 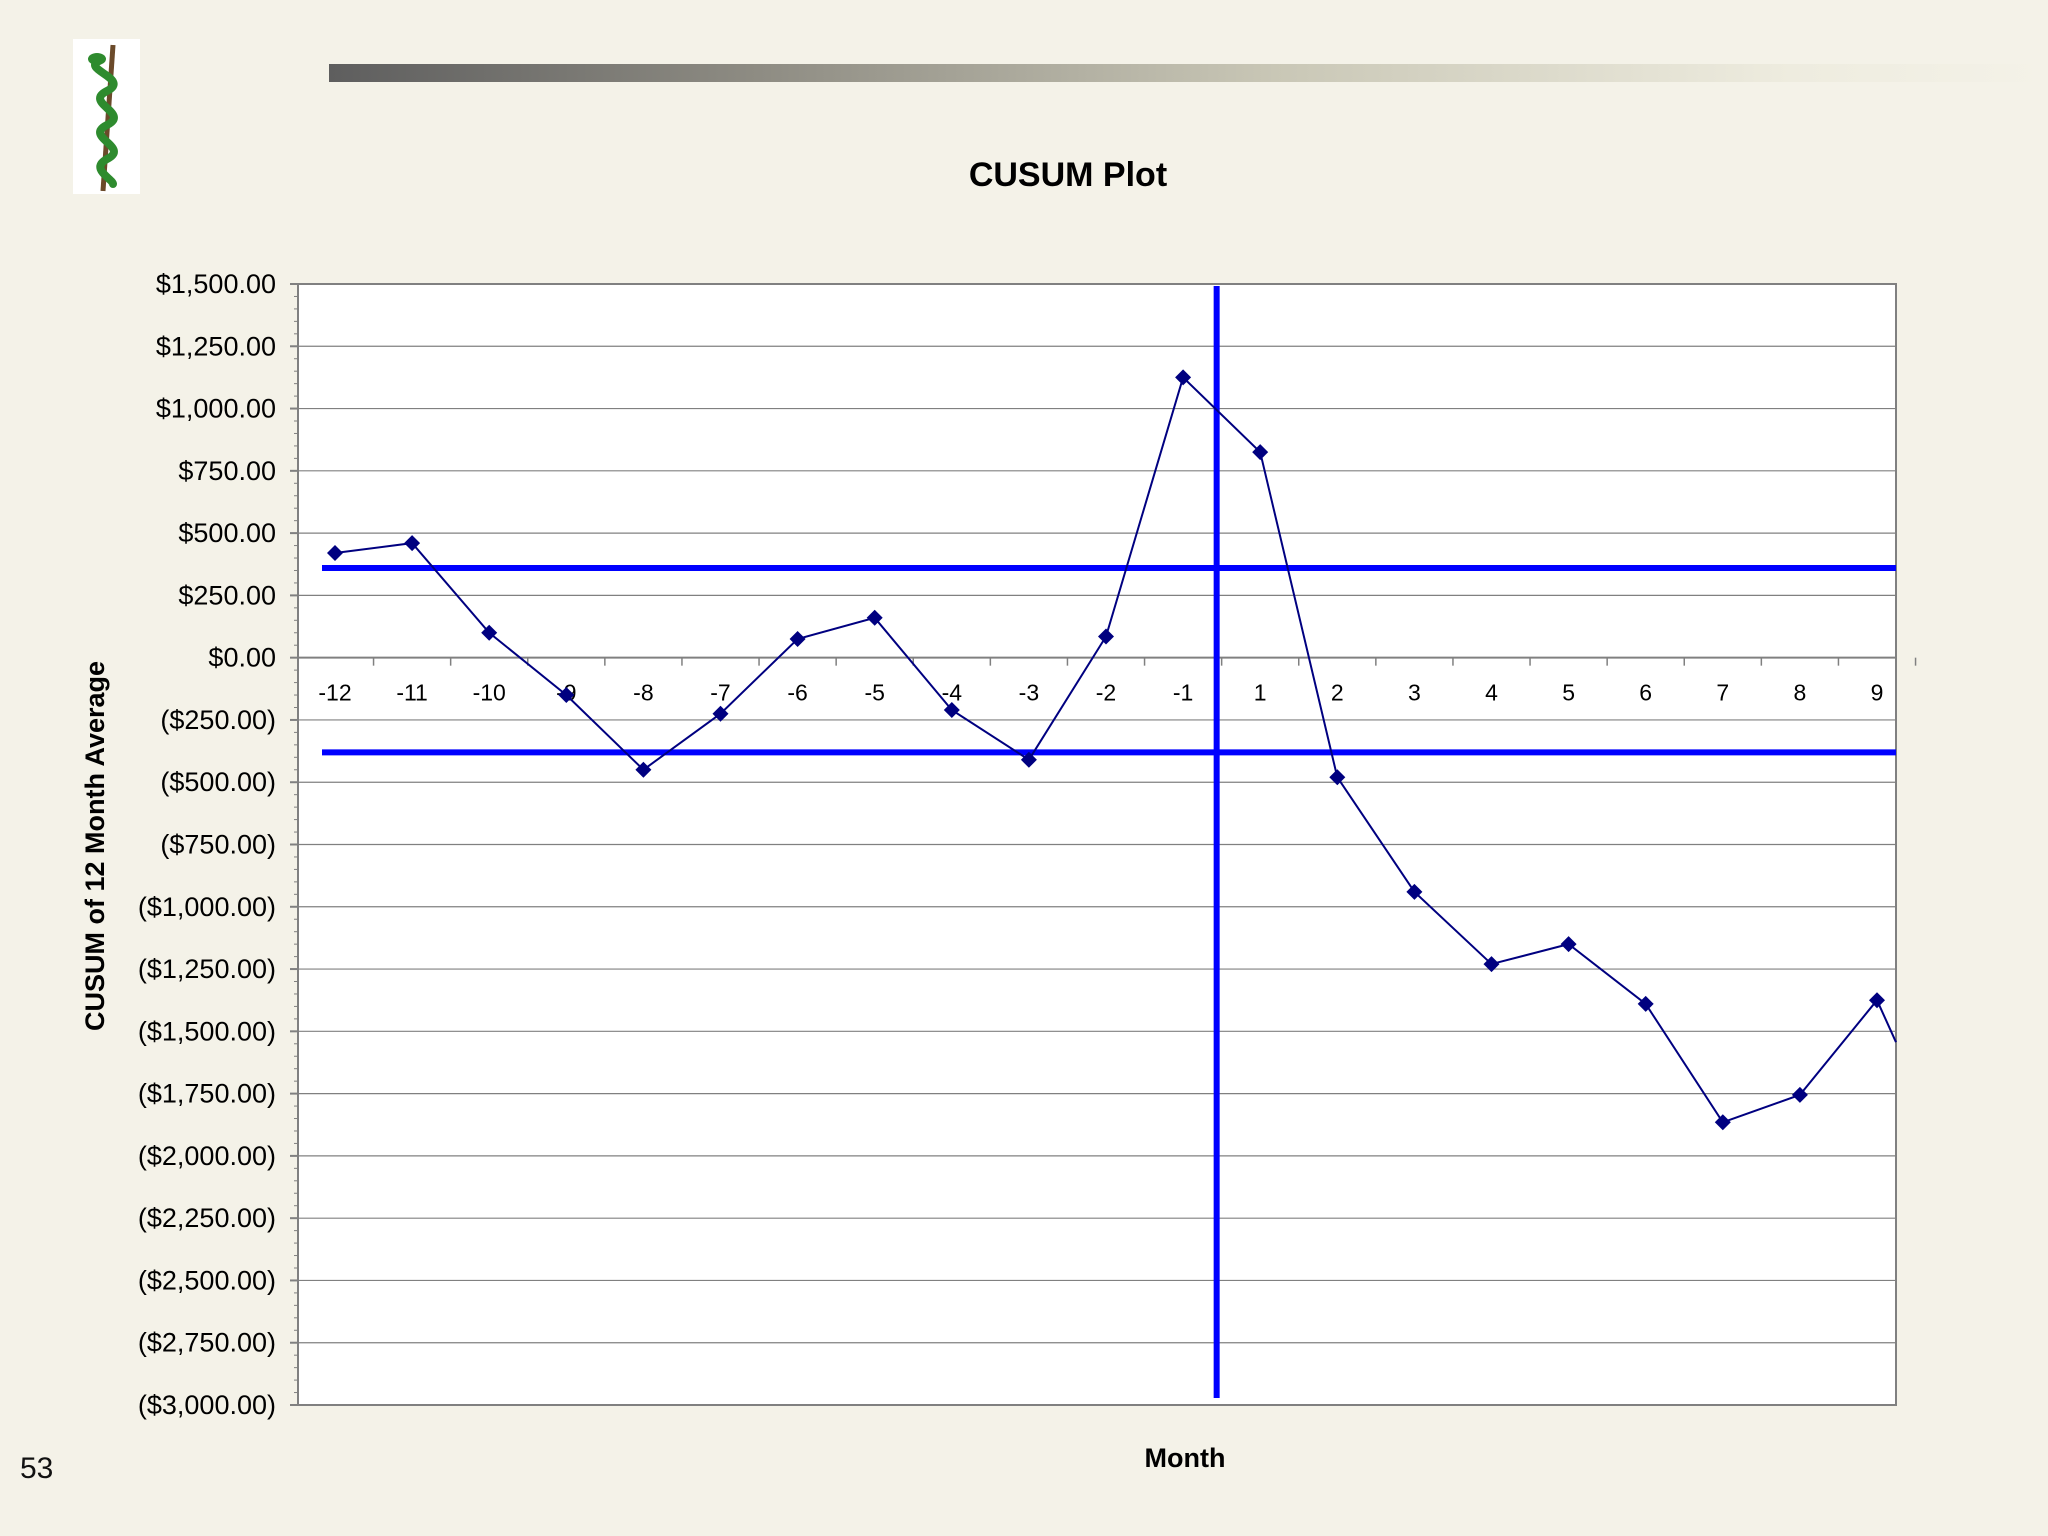 I want to click on y-tick-label: ($2,000.00), so click(x=207, y=1156).